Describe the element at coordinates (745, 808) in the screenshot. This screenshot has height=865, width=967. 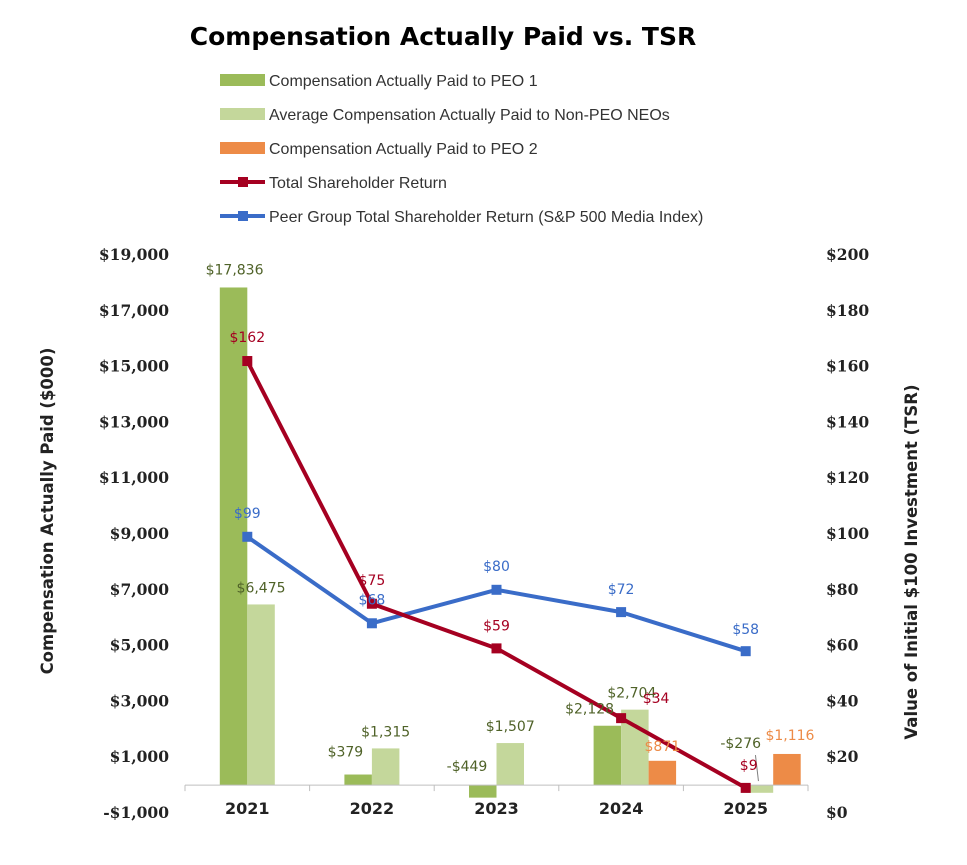
I see `x-tick-label: 2025` at that location.